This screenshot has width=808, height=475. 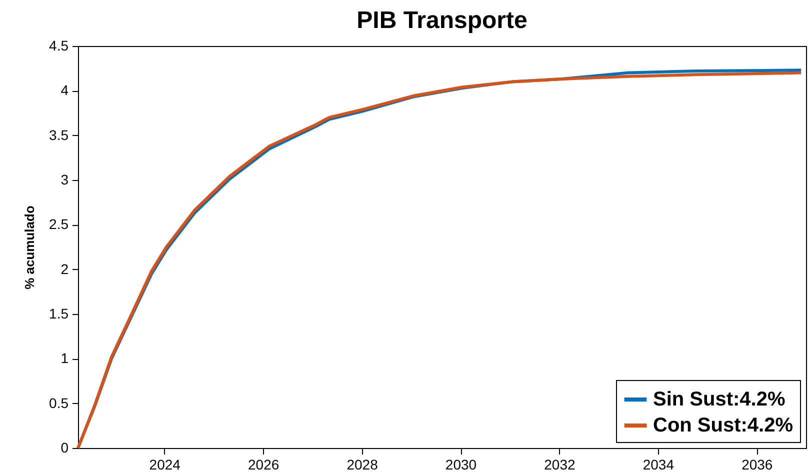 What do you see at coordinates (658, 464) in the screenshot?
I see `x-tick-label: 2034` at bounding box center [658, 464].